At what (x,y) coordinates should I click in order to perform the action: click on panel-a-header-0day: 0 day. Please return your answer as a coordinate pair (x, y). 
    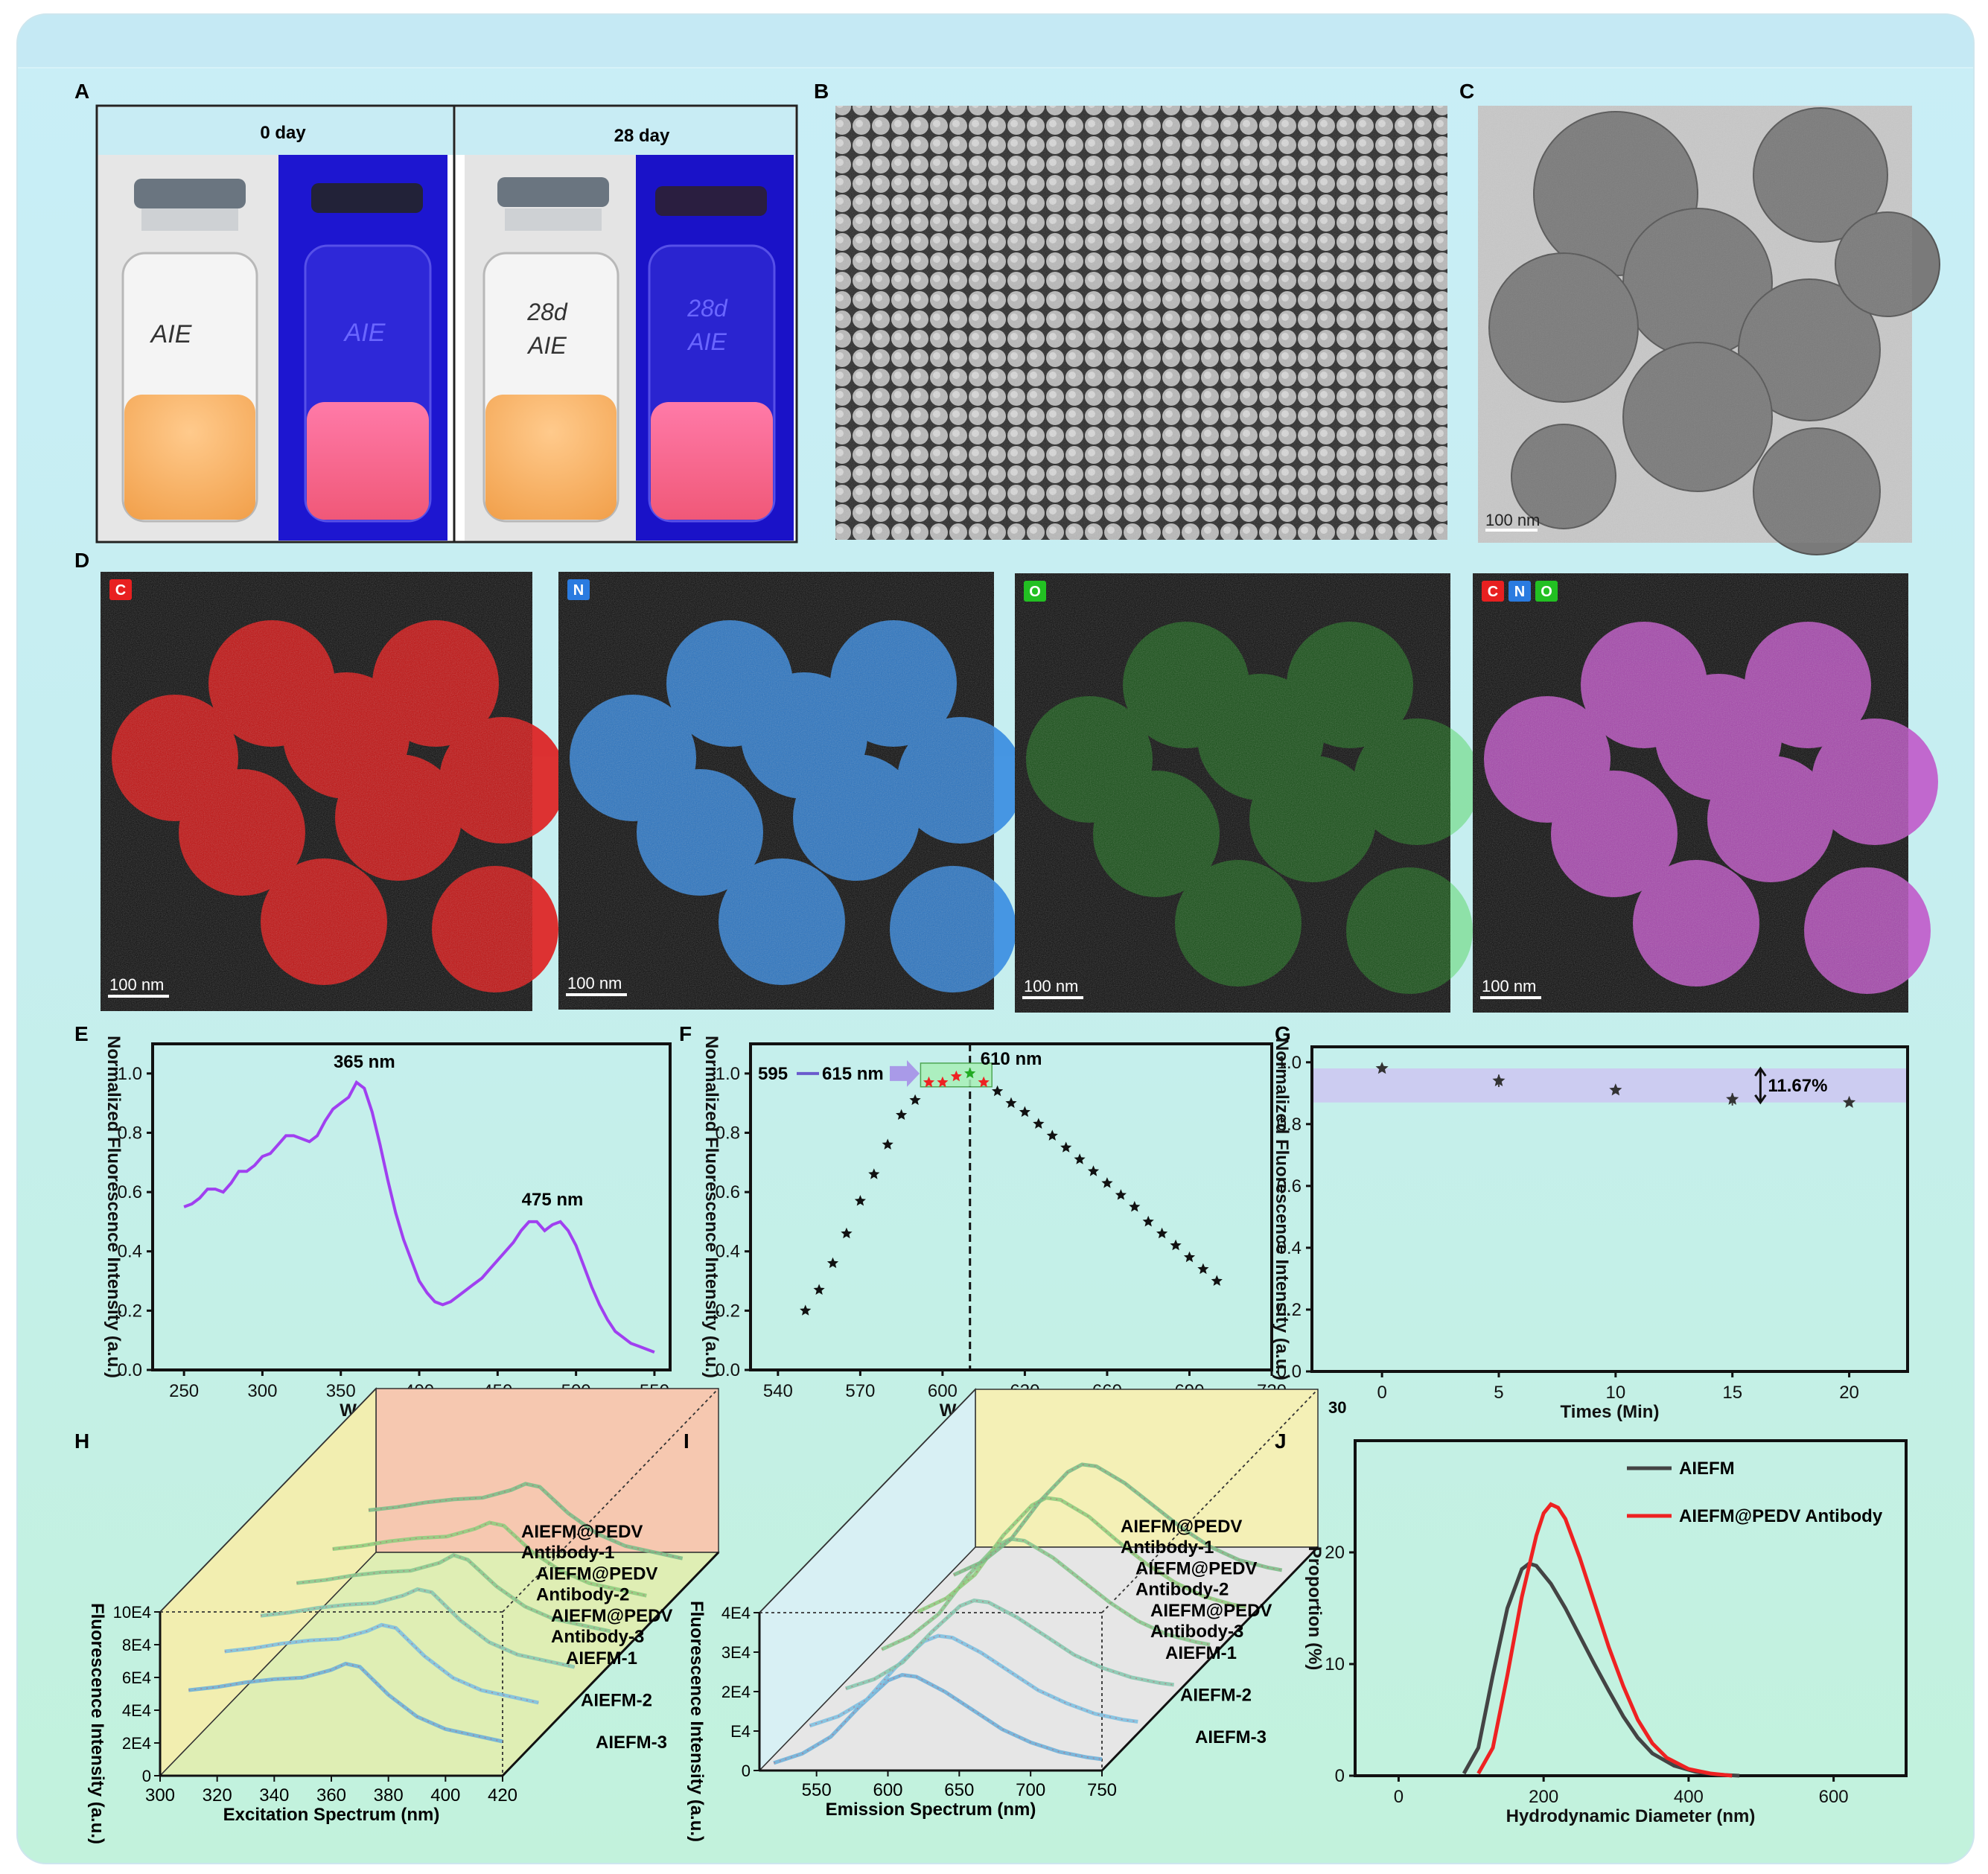
    Looking at the image, I should click on (283, 133).